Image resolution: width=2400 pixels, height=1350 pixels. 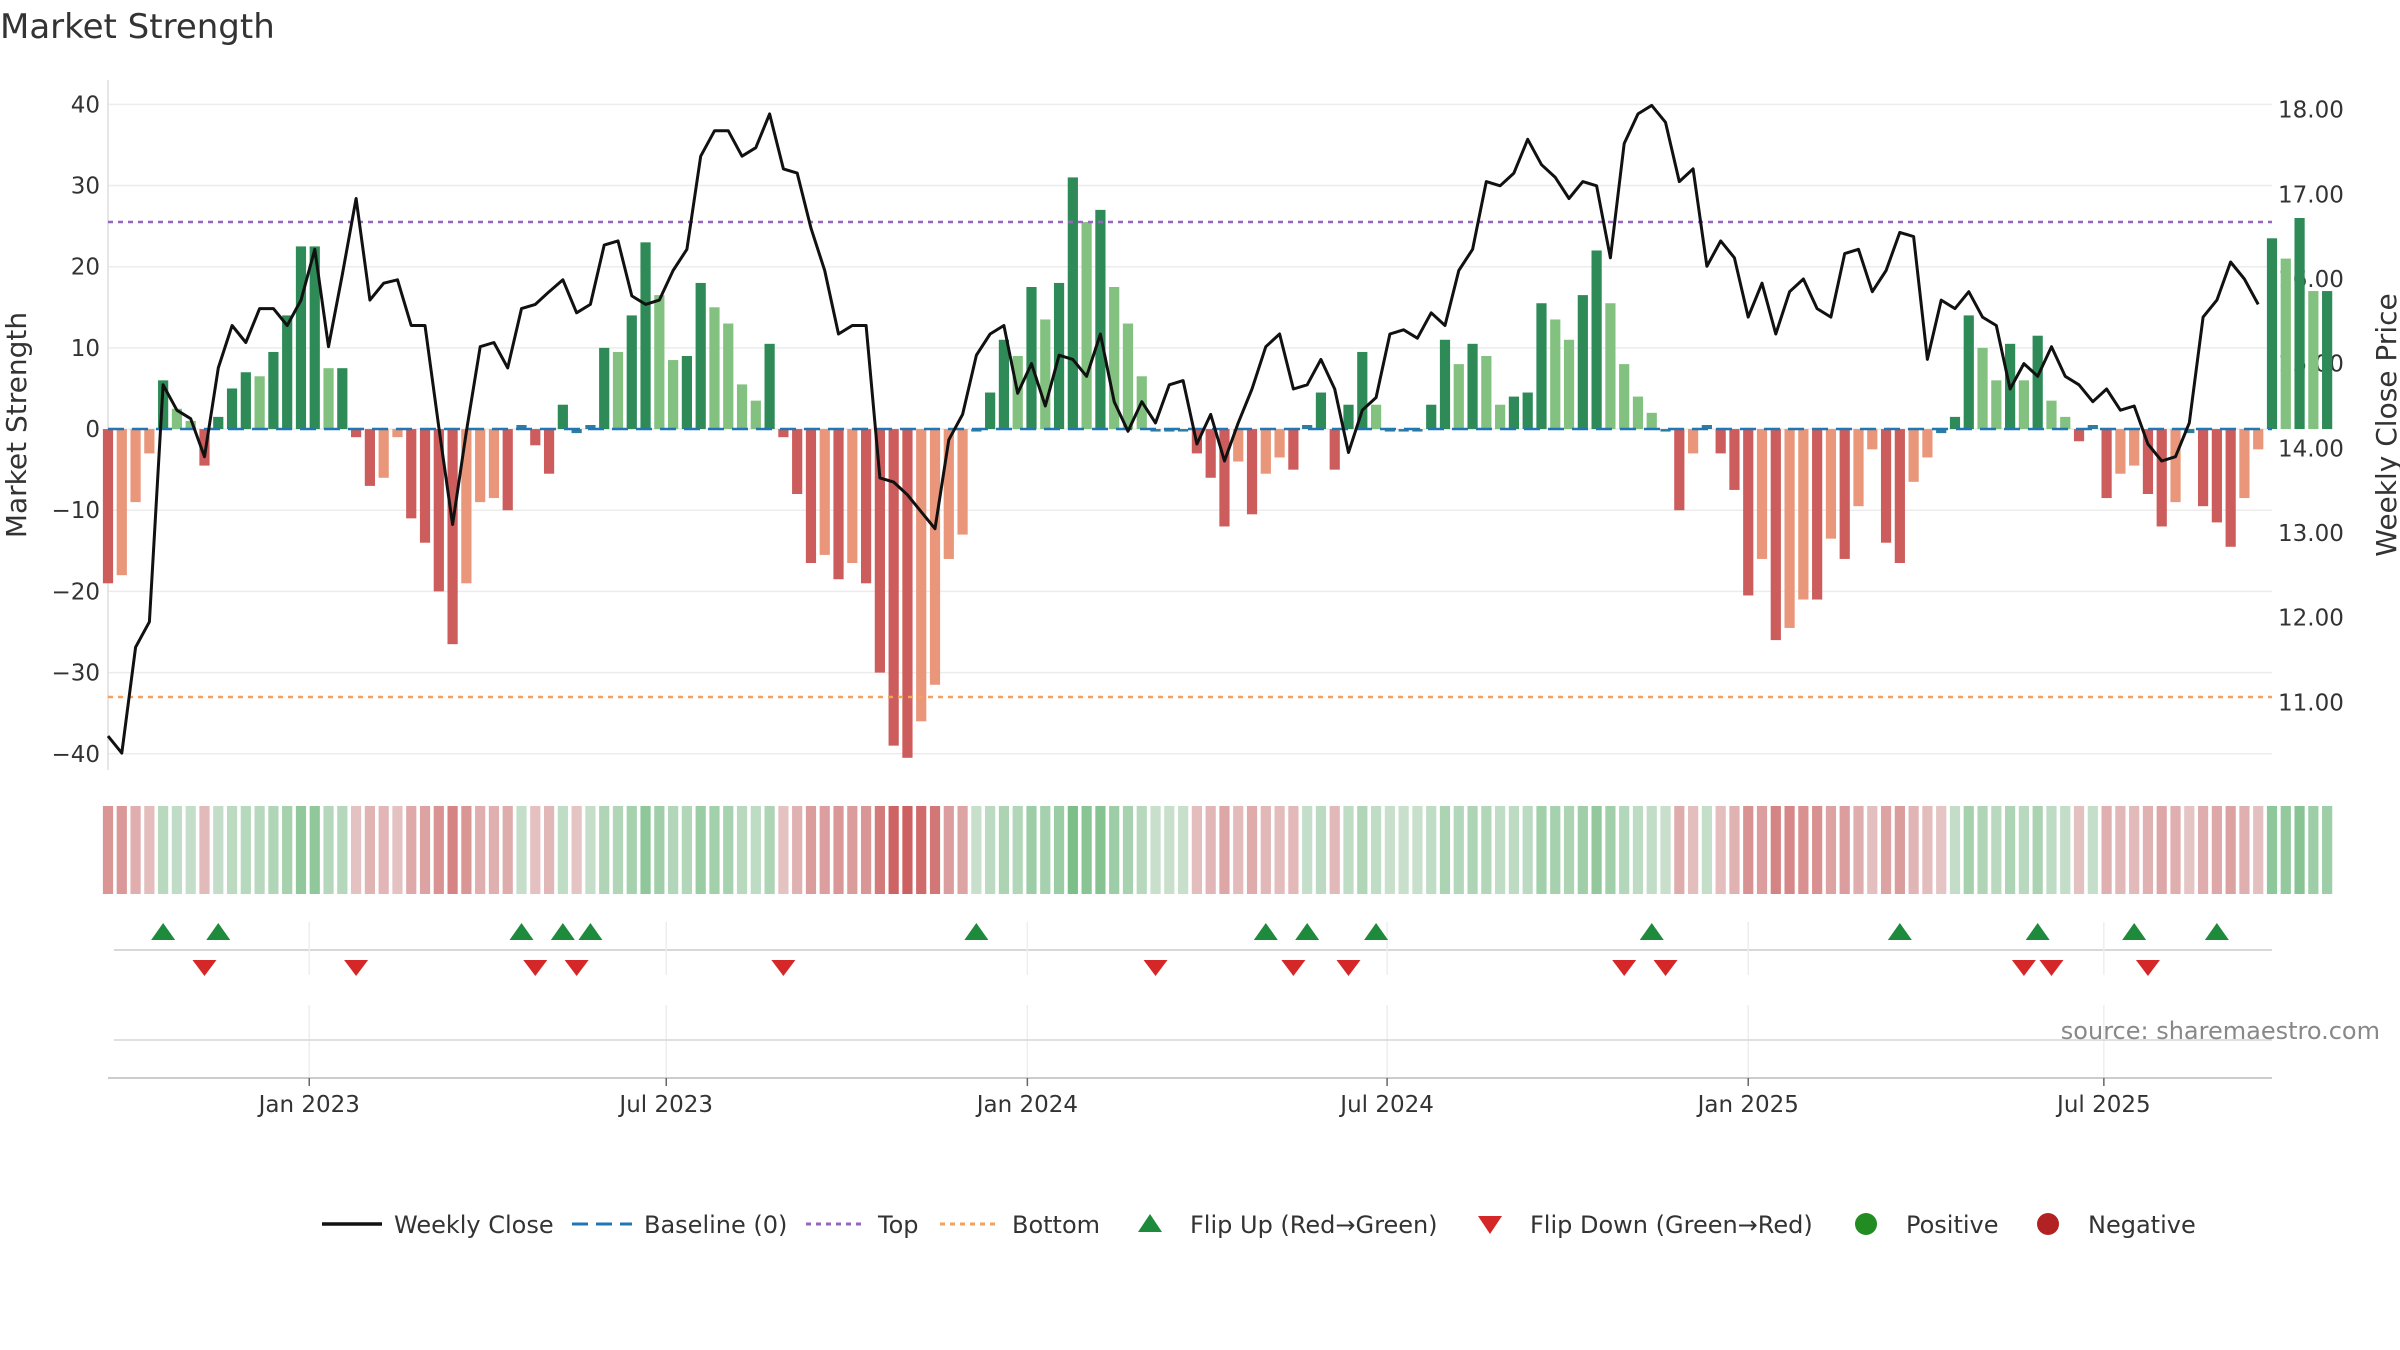 What do you see at coordinates (85, 187) in the screenshot?
I see `left-tick-label: 30` at bounding box center [85, 187].